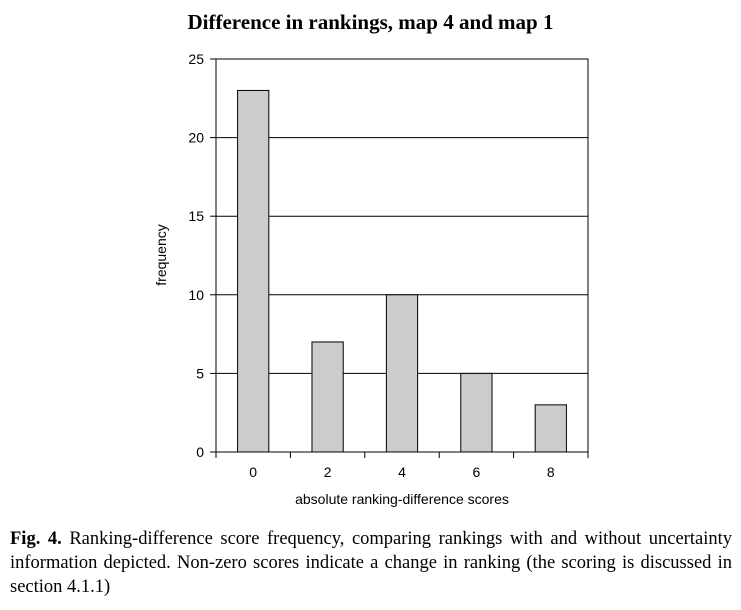 The height and width of the screenshot is (610, 741). I want to click on chart-title: Difference in rankings, map 4 and map 1, so click(370, 22).